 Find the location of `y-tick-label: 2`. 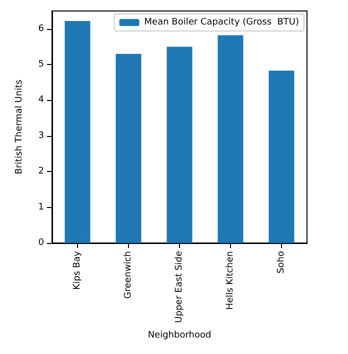

y-tick-label: 2 is located at coordinates (41, 171).